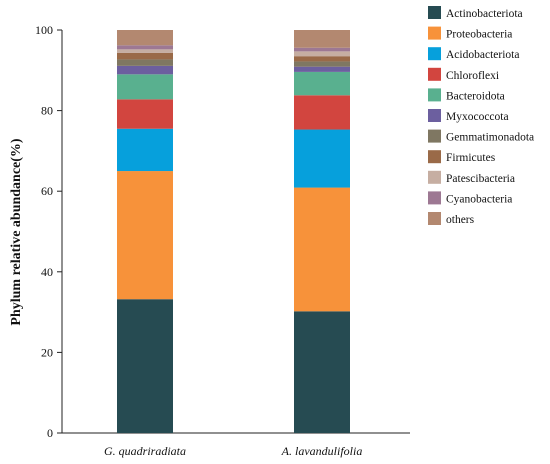  Describe the element at coordinates (479, 35) in the screenshot. I see `legend-label: Proteobacteria` at that location.